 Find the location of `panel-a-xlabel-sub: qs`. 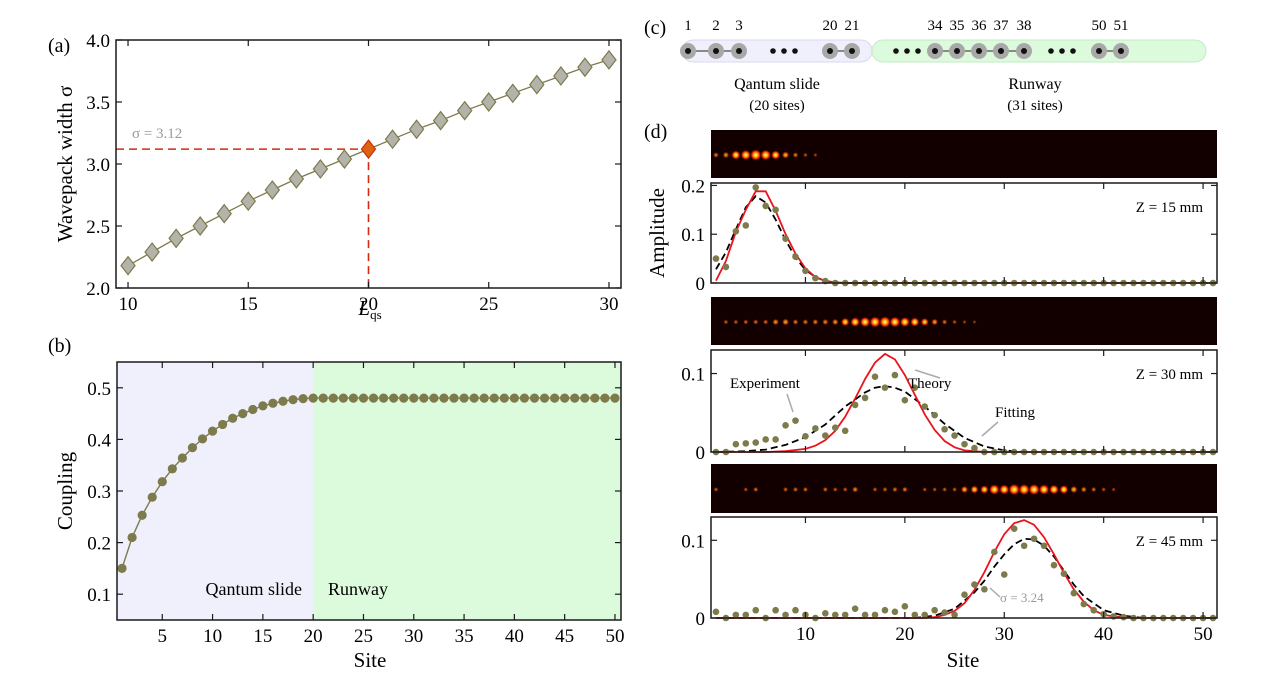

panel-a-xlabel-sub: qs is located at coordinates (376, 314).